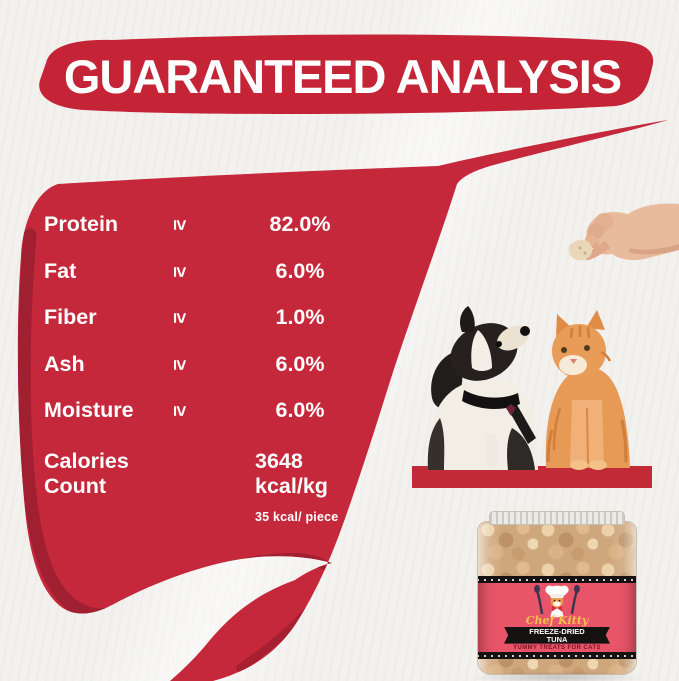  Describe the element at coordinates (482, 388) in the screenshot. I see `dog-photo` at that location.